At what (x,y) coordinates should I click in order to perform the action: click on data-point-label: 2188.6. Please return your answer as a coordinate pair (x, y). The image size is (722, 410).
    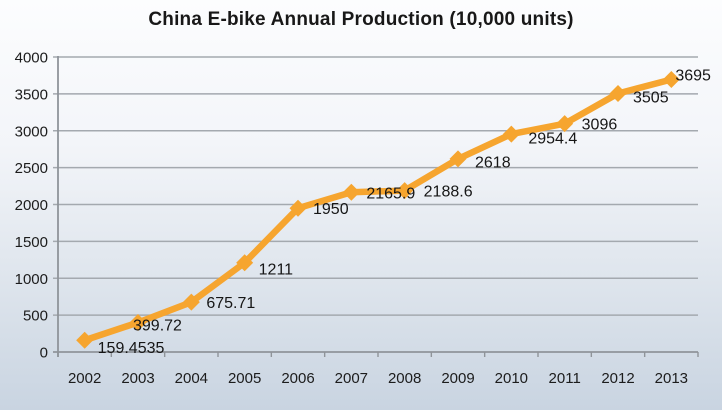
    Looking at the image, I should click on (448, 192).